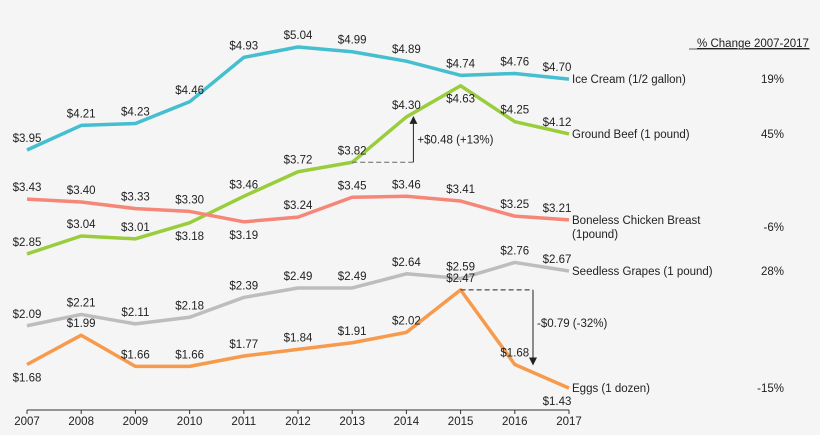 This screenshot has height=435, width=820. What do you see at coordinates (135, 113) in the screenshot?
I see `data-label: $4.23` at bounding box center [135, 113].